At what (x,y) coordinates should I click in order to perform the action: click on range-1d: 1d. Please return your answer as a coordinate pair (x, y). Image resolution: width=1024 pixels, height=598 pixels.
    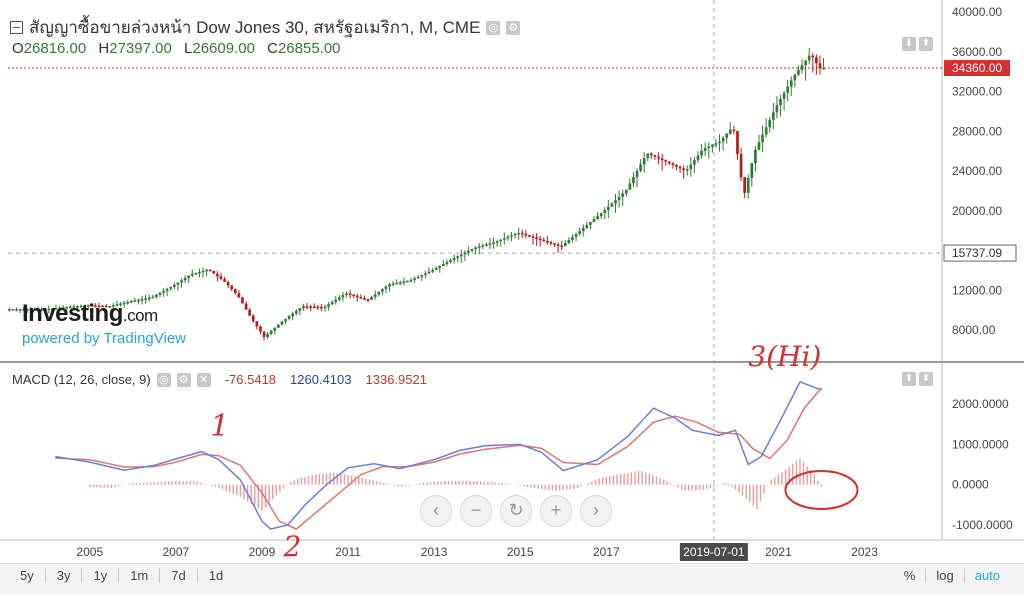
    Looking at the image, I should click on (216, 575).